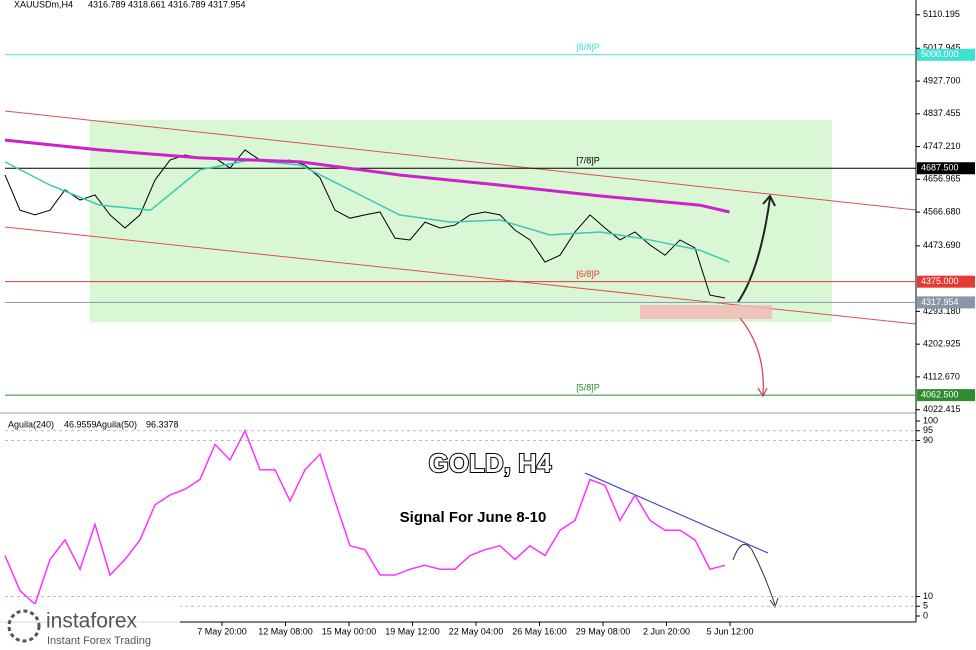 The height and width of the screenshot is (650, 976). Describe the element at coordinates (43, 4) in the screenshot. I see `symbol: XAUUSDm,H4` at that location.